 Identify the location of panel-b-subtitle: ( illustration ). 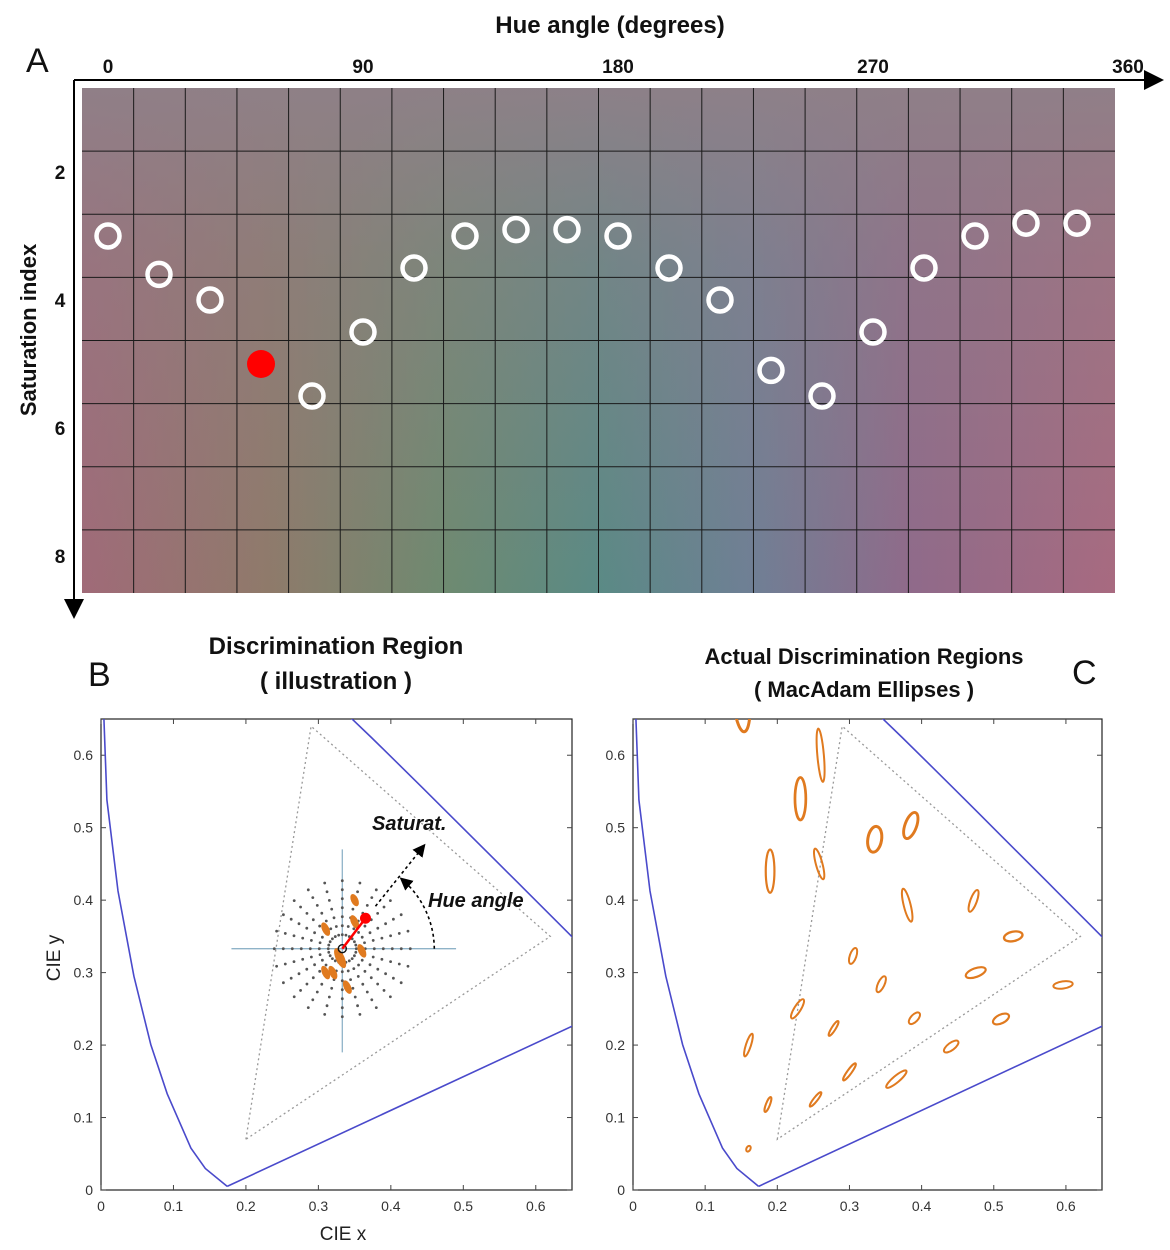
(336, 681).